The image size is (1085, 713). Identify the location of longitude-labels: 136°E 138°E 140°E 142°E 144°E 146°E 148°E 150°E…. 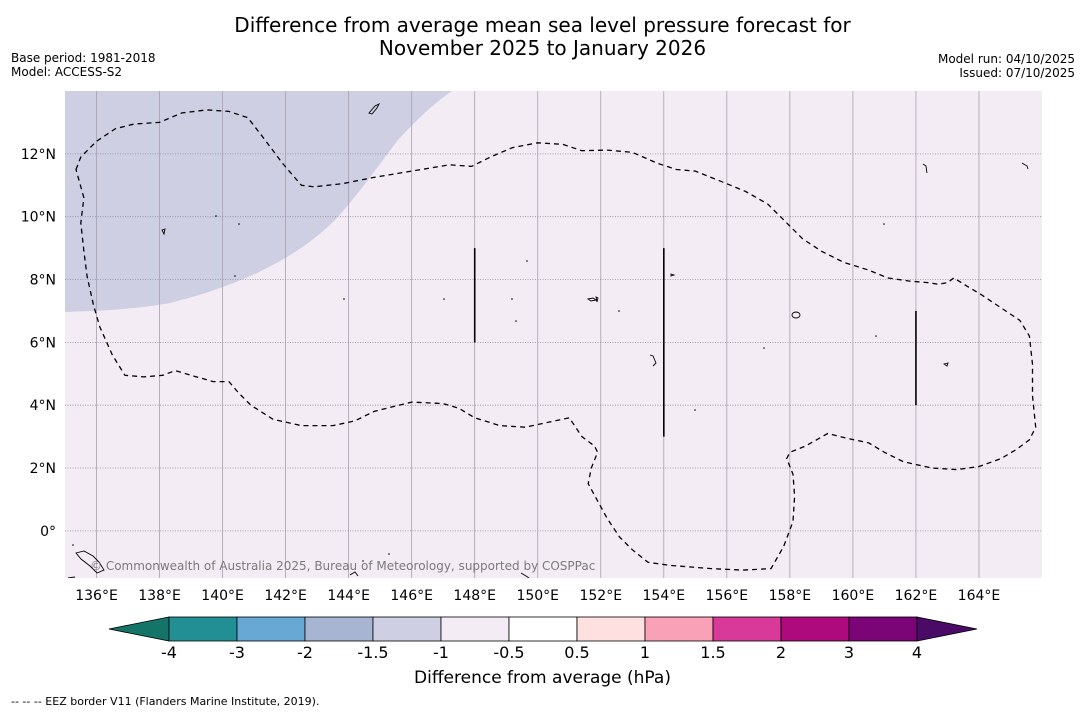
(537, 596).